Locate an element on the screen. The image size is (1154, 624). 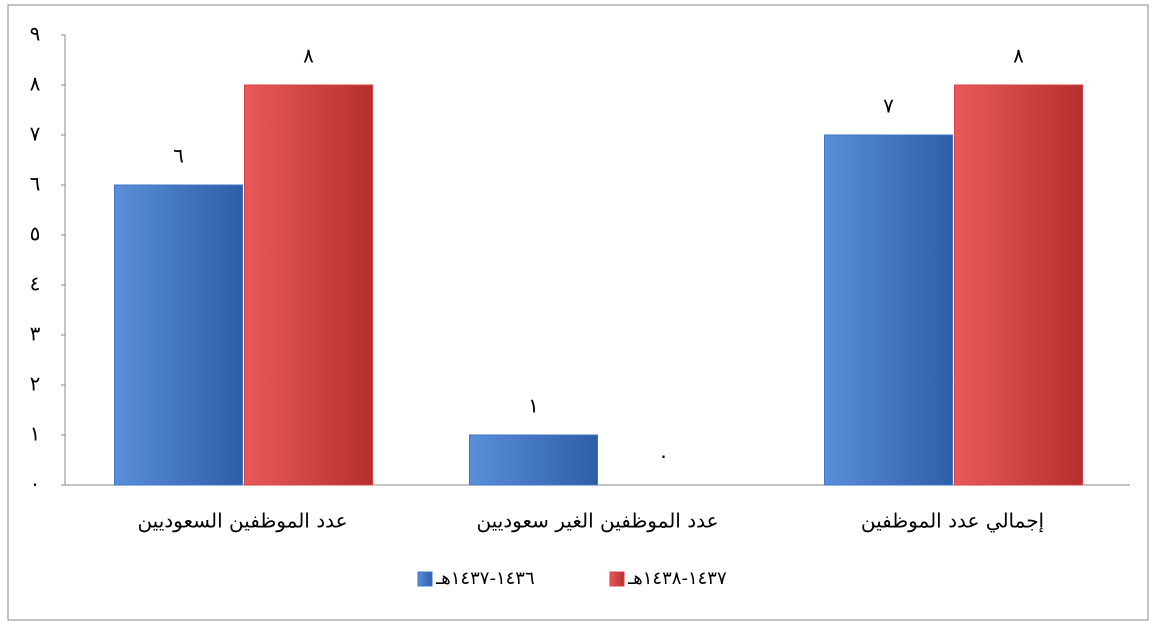
value-label: ١ is located at coordinates (533, 406).